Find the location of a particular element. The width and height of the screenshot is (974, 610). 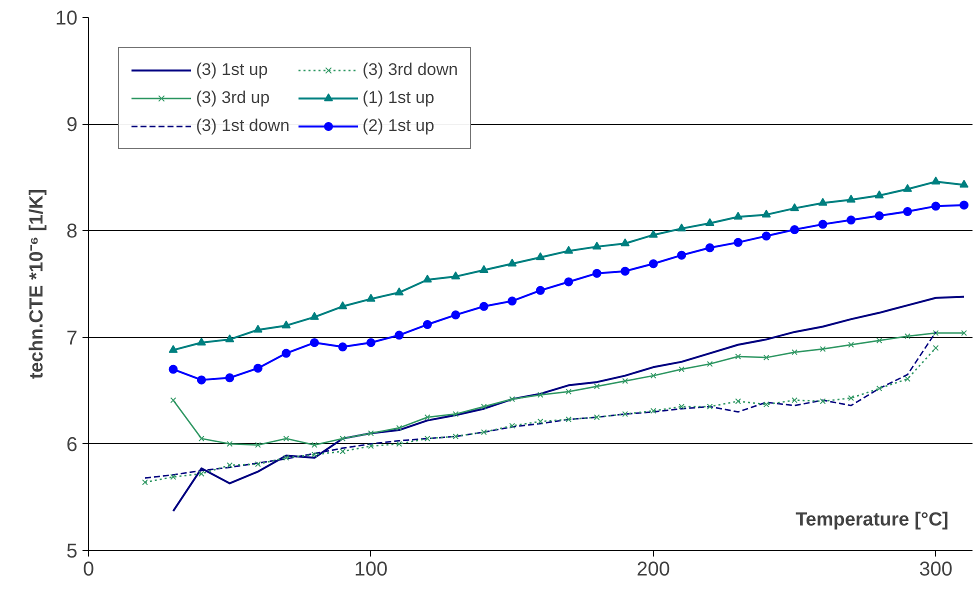

legend-label: (1) 1st up is located at coordinates (398, 98).